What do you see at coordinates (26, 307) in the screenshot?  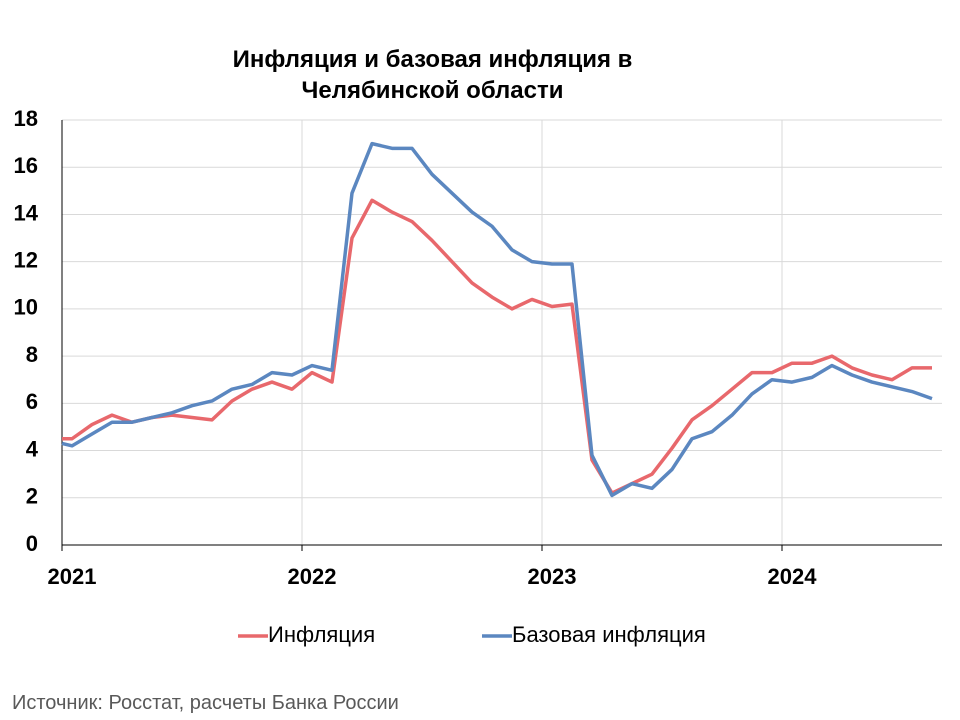 I see `y-tick-label: 10` at bounding box center [26, 307].